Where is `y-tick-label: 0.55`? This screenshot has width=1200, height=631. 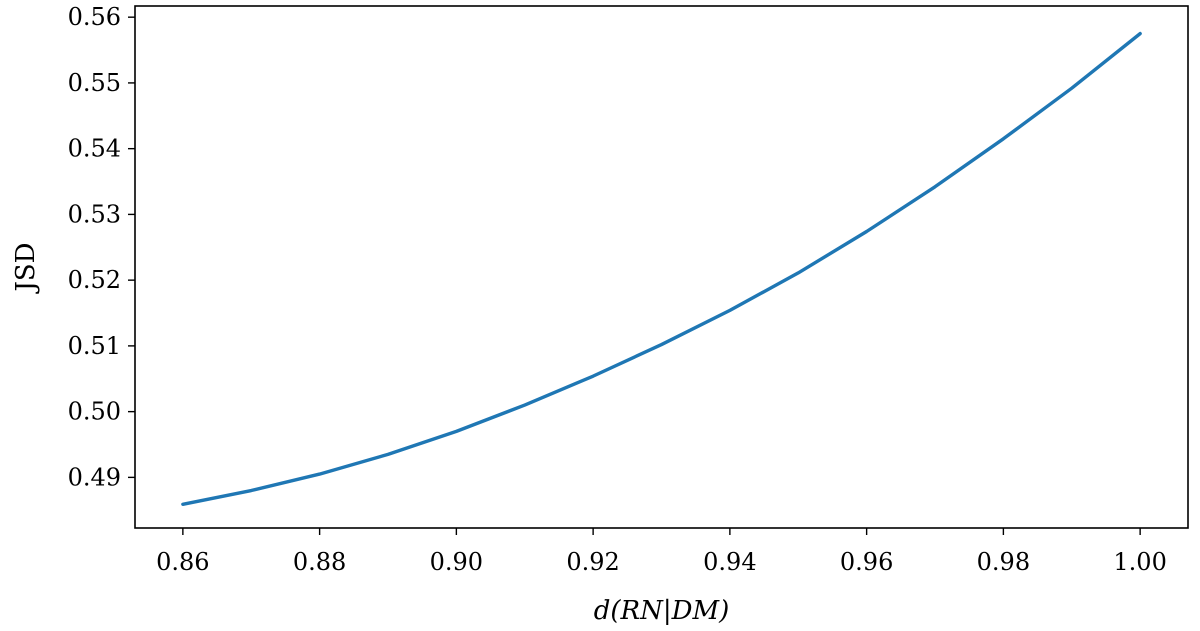 y-tick-label: 0.55 is located at coordinates (94, 83).